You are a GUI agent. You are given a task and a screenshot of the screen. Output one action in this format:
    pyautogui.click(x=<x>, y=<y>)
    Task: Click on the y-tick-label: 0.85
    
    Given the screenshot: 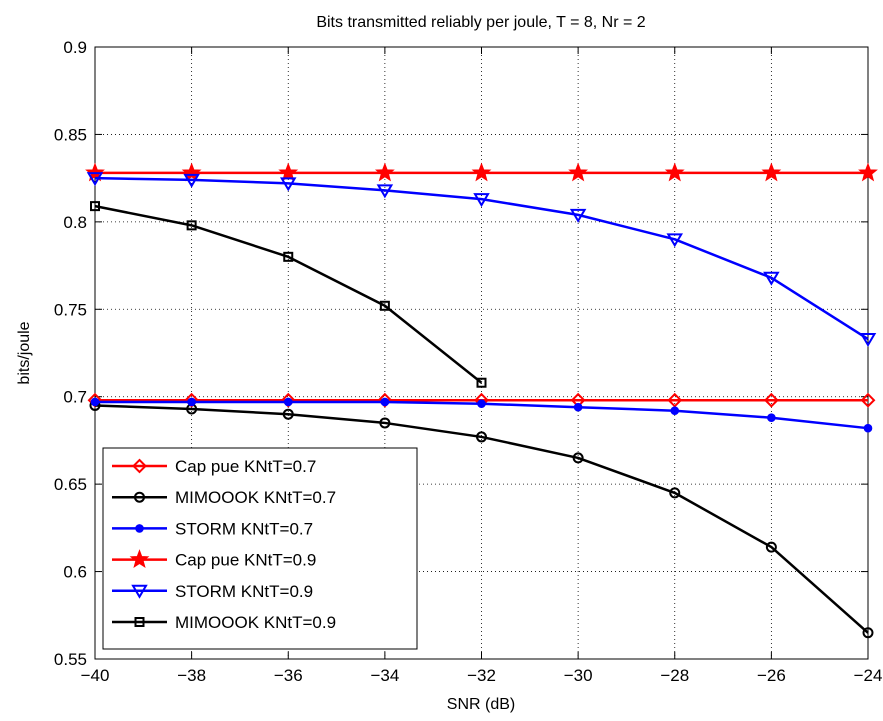 What is the action you would take?
    pyautogui.click(x=70, y=134)
    